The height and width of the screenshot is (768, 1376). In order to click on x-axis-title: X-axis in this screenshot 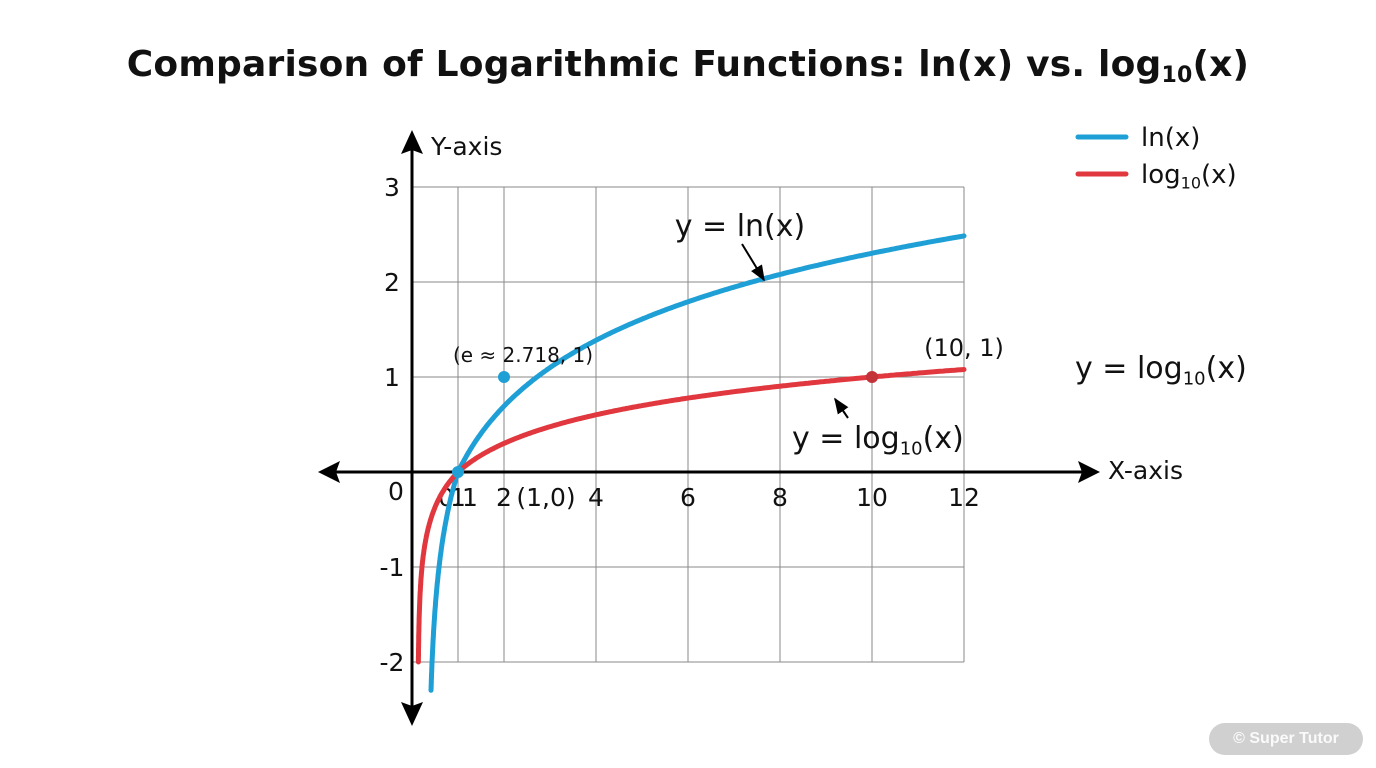, I will do `click(1145, 470)`.